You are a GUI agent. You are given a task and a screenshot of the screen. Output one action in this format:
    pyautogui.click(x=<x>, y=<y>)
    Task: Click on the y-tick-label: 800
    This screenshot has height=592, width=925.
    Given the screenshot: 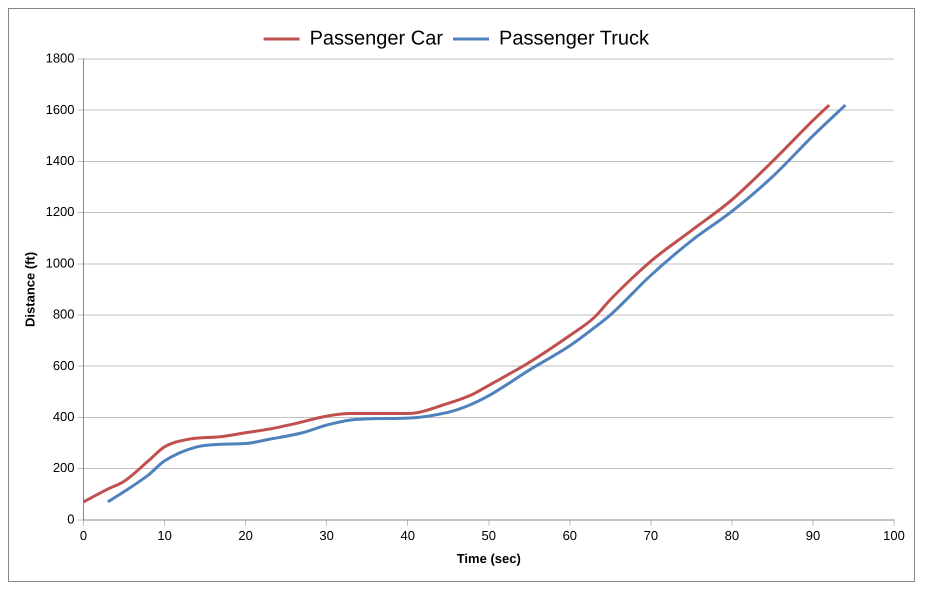 What is the action you would take?
    pyautogui.click(x=63, y=314)
    